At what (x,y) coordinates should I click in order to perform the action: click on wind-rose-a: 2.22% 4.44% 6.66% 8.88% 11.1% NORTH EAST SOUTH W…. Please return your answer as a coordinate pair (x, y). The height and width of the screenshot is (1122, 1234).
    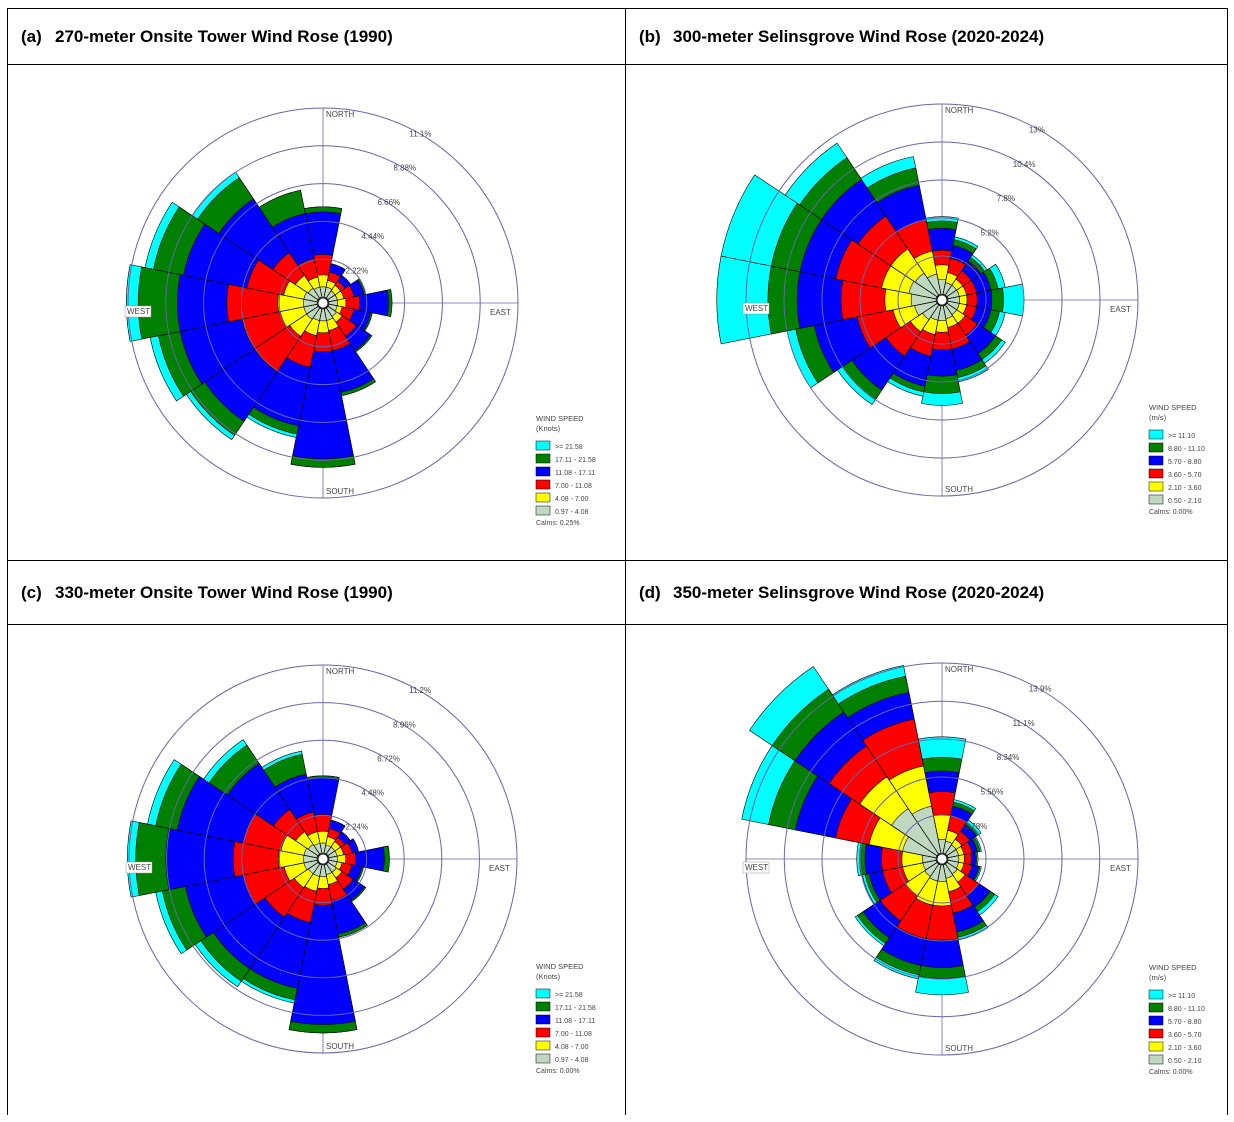
    Looking at the image, I should click on (360, 317).